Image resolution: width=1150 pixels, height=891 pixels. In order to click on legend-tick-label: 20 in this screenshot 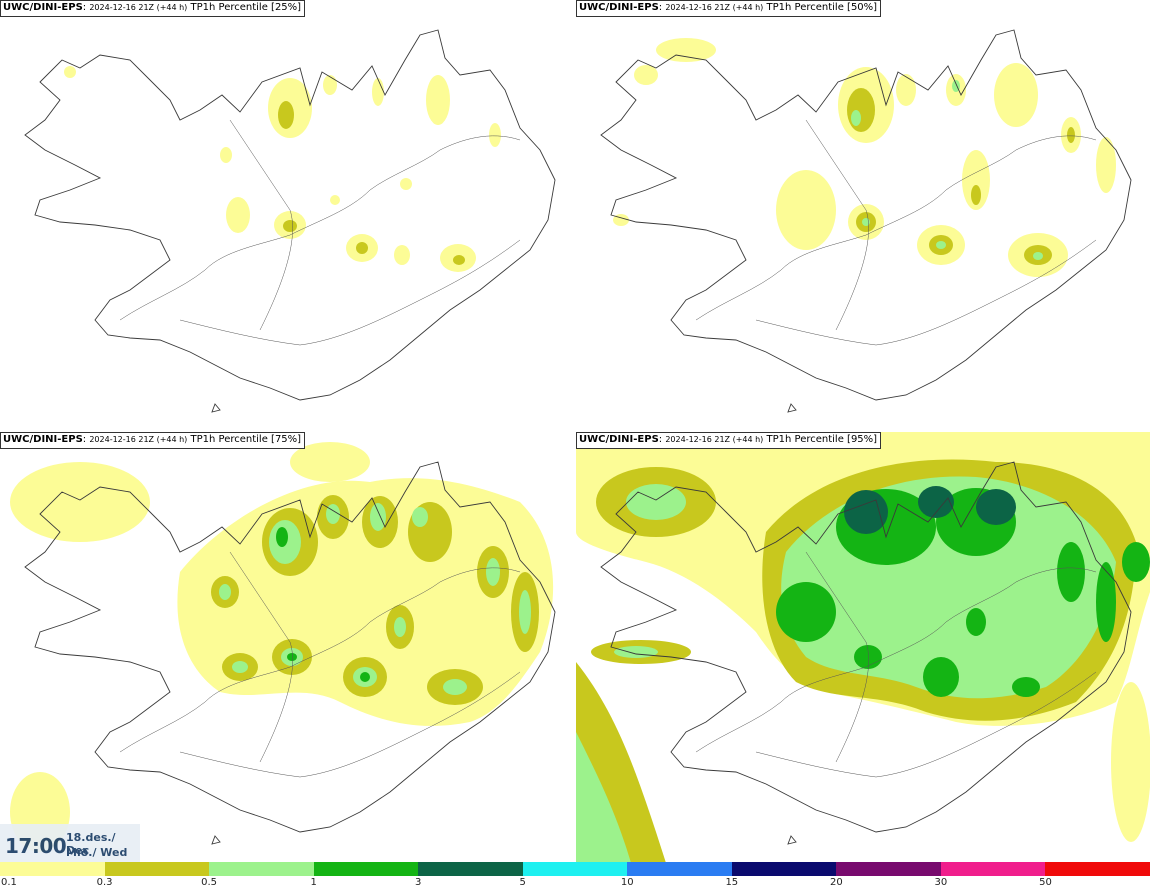, I will do `click(836, 882)`.